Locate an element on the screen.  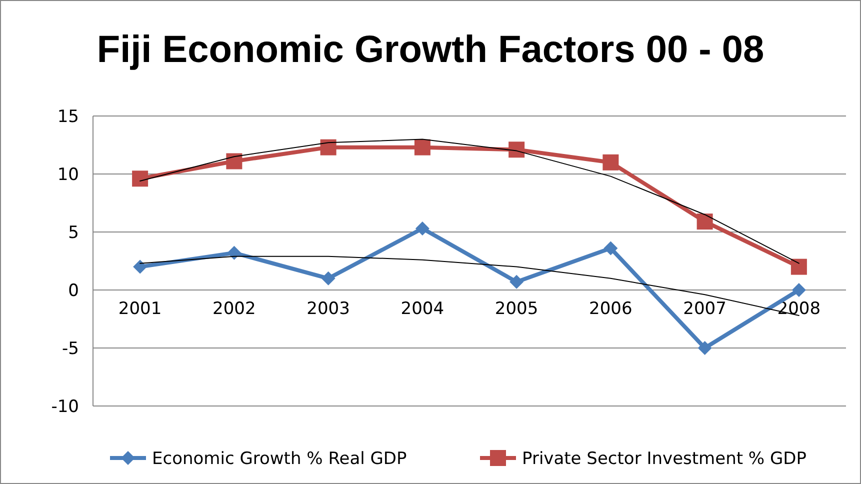
x-tick-label: 2001 is located at coordinates (140, 309).